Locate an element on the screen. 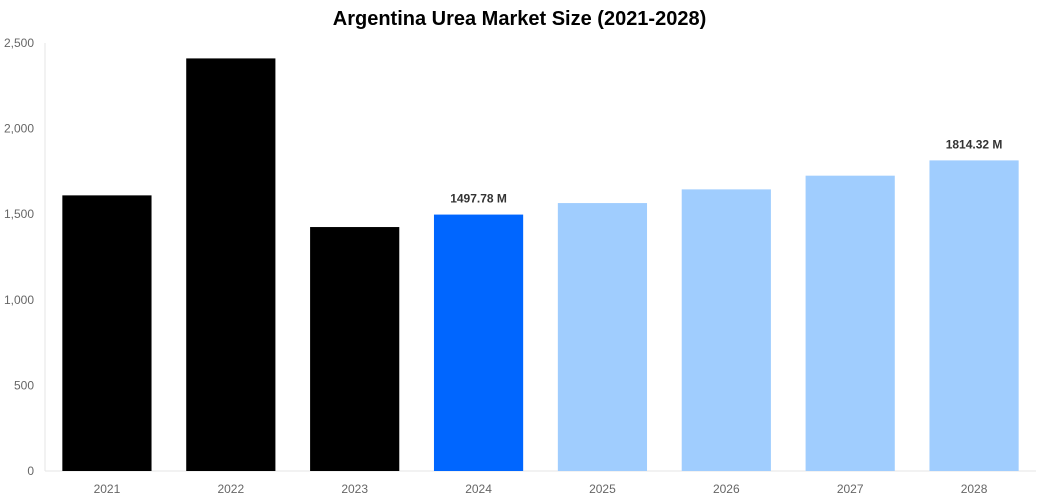 This screenshot has height=500, width=1039. bar-2028 is located at coordinates (974, 315).